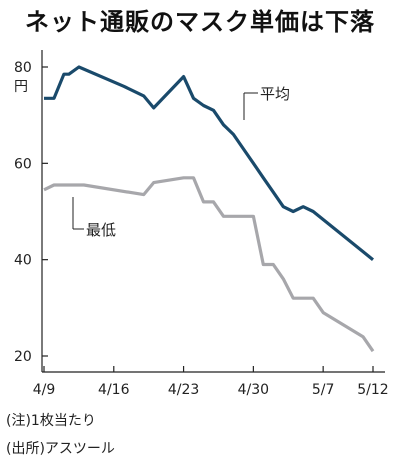 This screenshot has width=400, height=475. Describe the element at coordinates (253, 390) in the screenshot. I see `x-tick-label: 4/30` at that location.